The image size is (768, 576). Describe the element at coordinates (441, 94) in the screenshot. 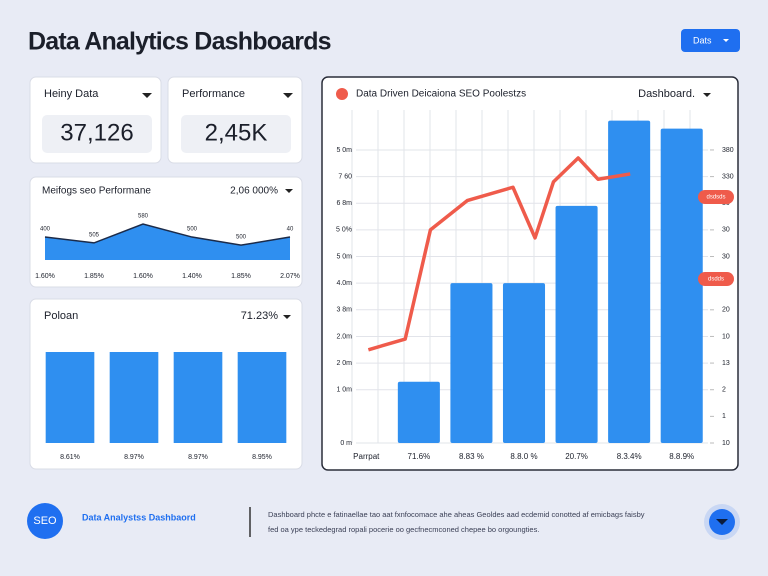

I see `chart-title: Data Driven Deicaiona SEO Poolestzs` at that location.